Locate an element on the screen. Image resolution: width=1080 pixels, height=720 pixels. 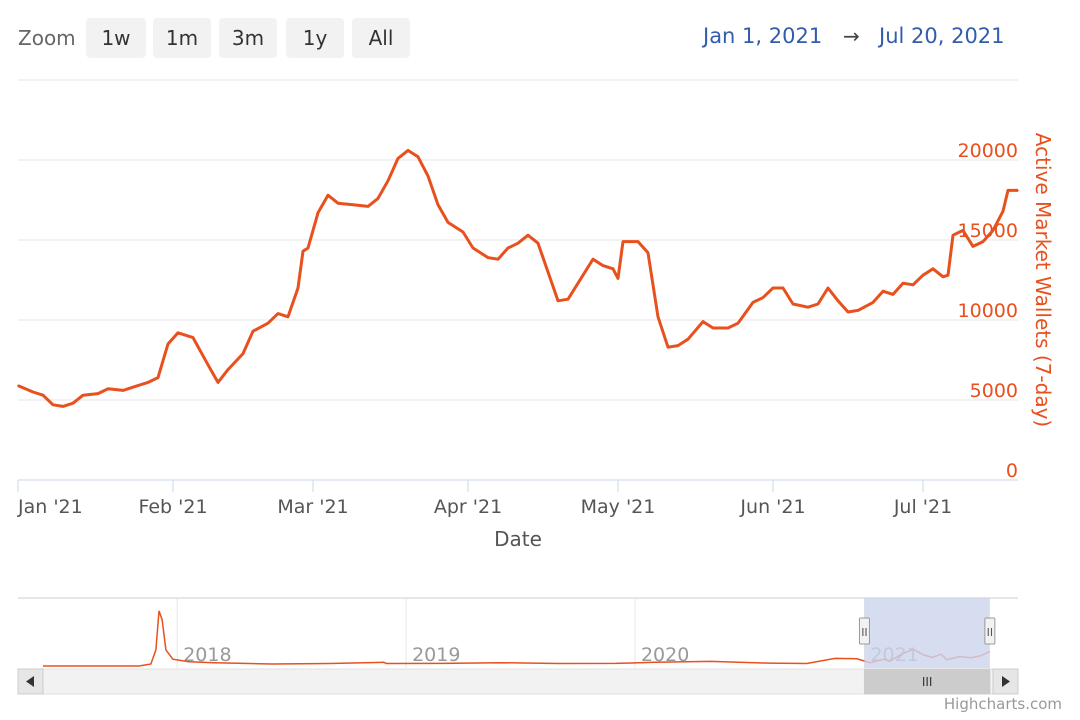
x-tick-label: Jan '21 is located at coordinates (50, 507).